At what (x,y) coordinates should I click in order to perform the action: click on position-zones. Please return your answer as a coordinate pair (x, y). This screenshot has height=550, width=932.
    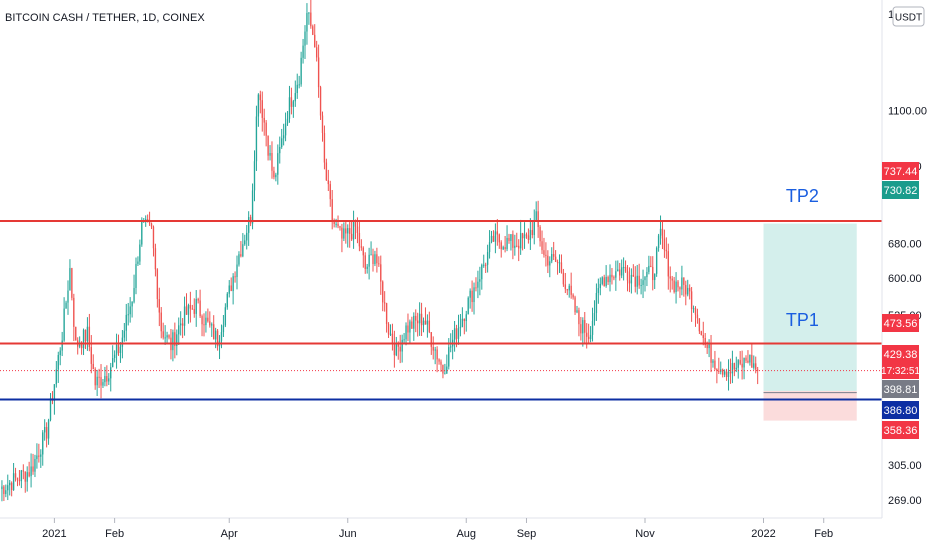
    Looking at the image, I should click on (810, 322).